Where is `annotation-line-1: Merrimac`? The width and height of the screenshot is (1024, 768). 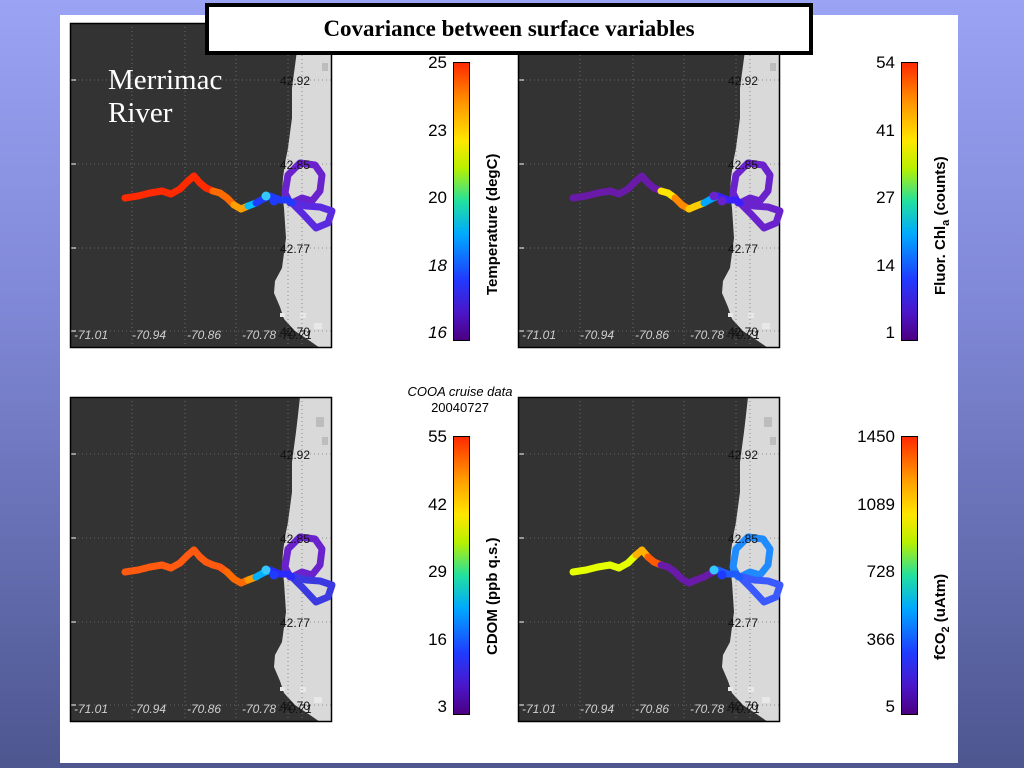 annotation-line-1: Merrimac is located at coordinates (165, 80).